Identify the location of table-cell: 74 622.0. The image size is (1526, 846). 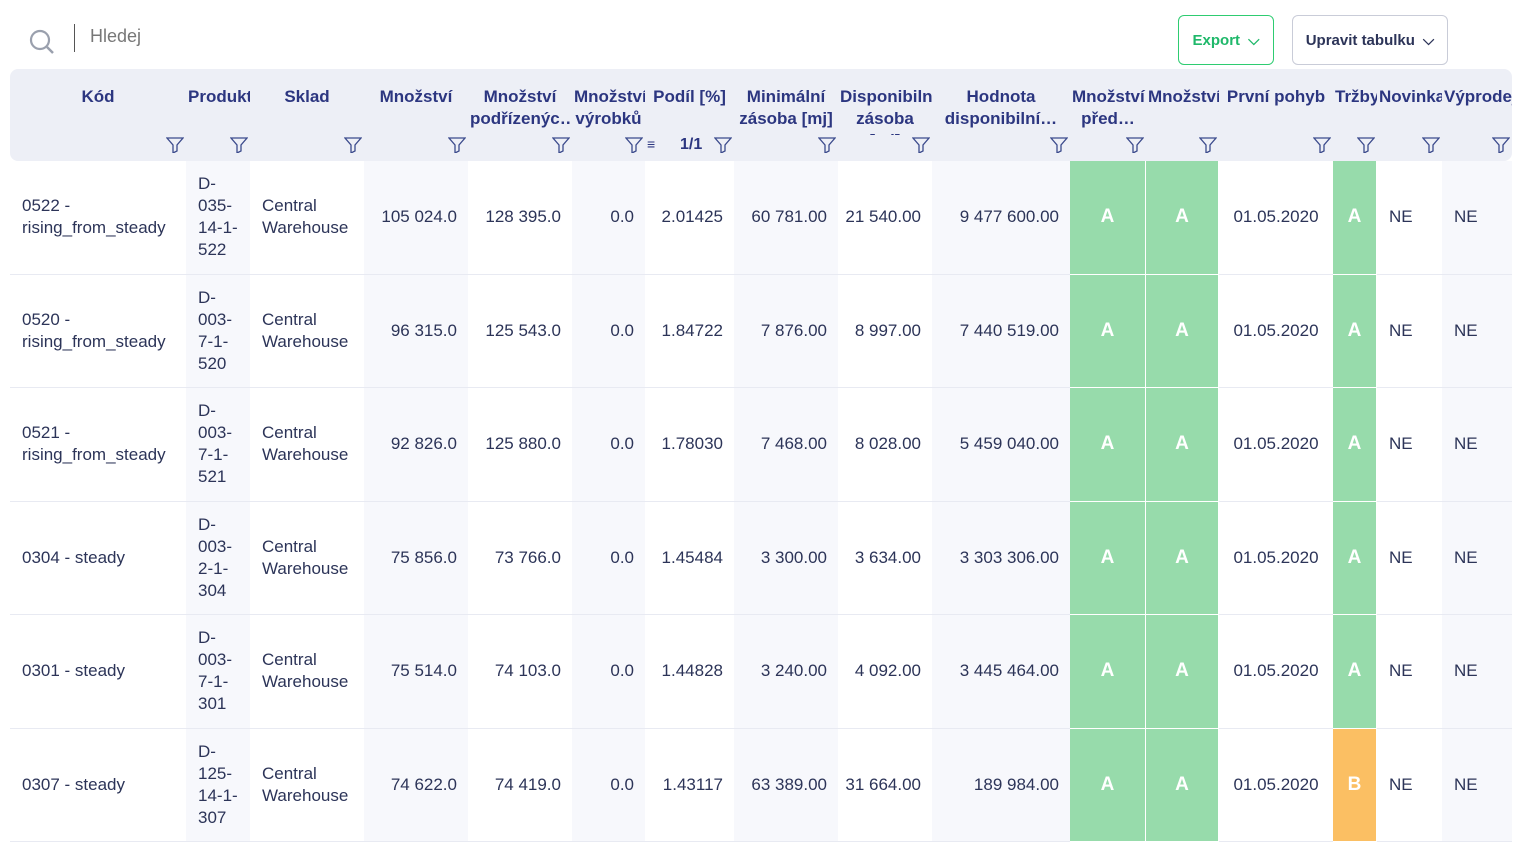
(416, 785).